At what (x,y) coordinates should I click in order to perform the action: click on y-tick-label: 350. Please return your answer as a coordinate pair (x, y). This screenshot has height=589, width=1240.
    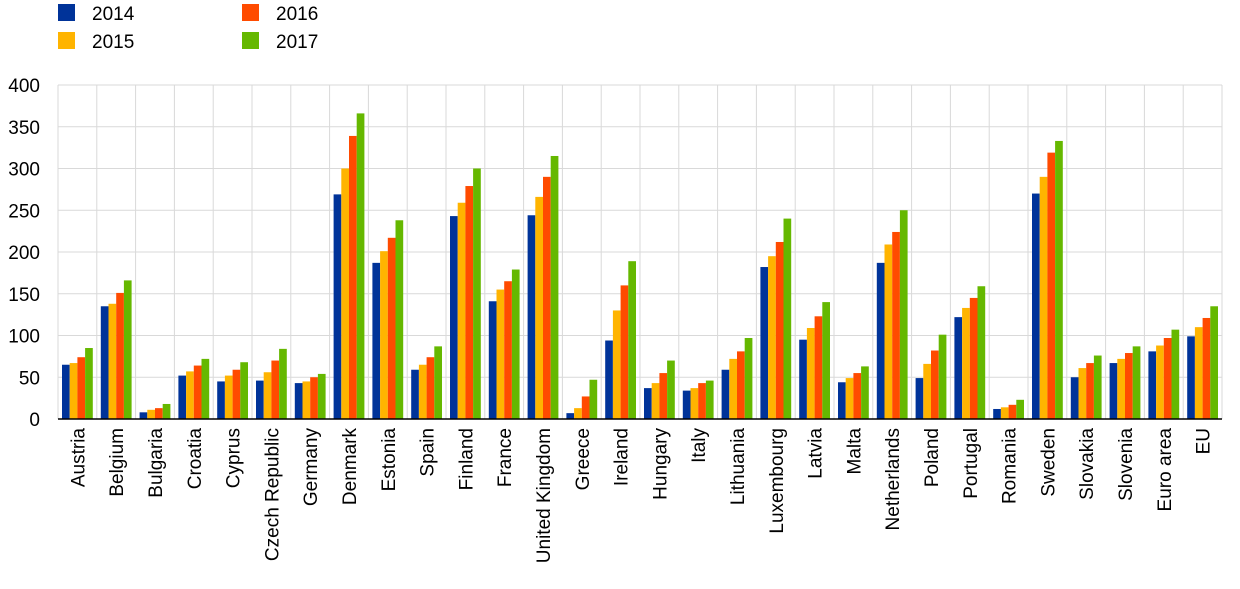
    Looking at the image, I should click on (24, 128).